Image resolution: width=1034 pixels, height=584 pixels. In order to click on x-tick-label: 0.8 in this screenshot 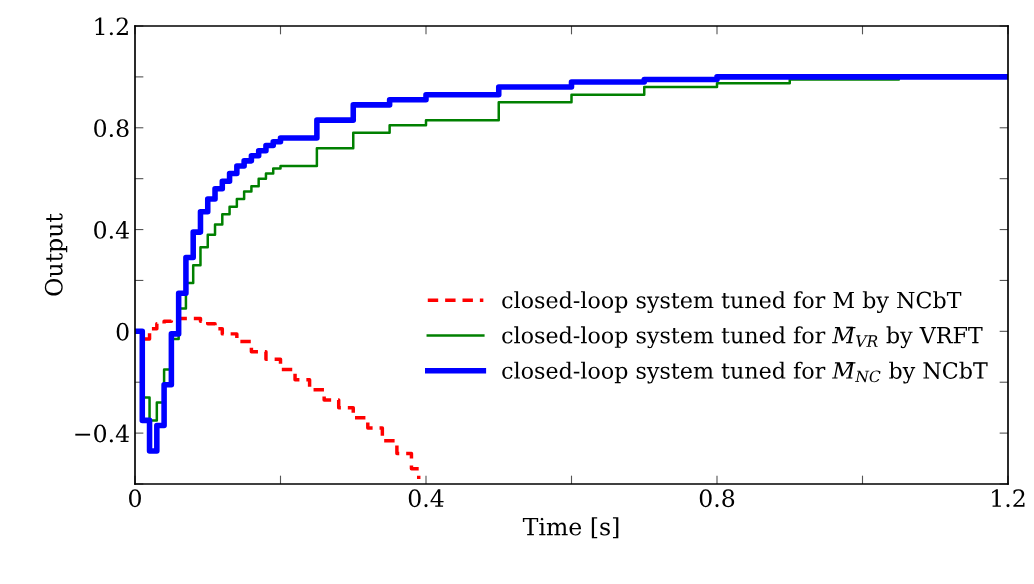, I will do `click(717, 498)`.